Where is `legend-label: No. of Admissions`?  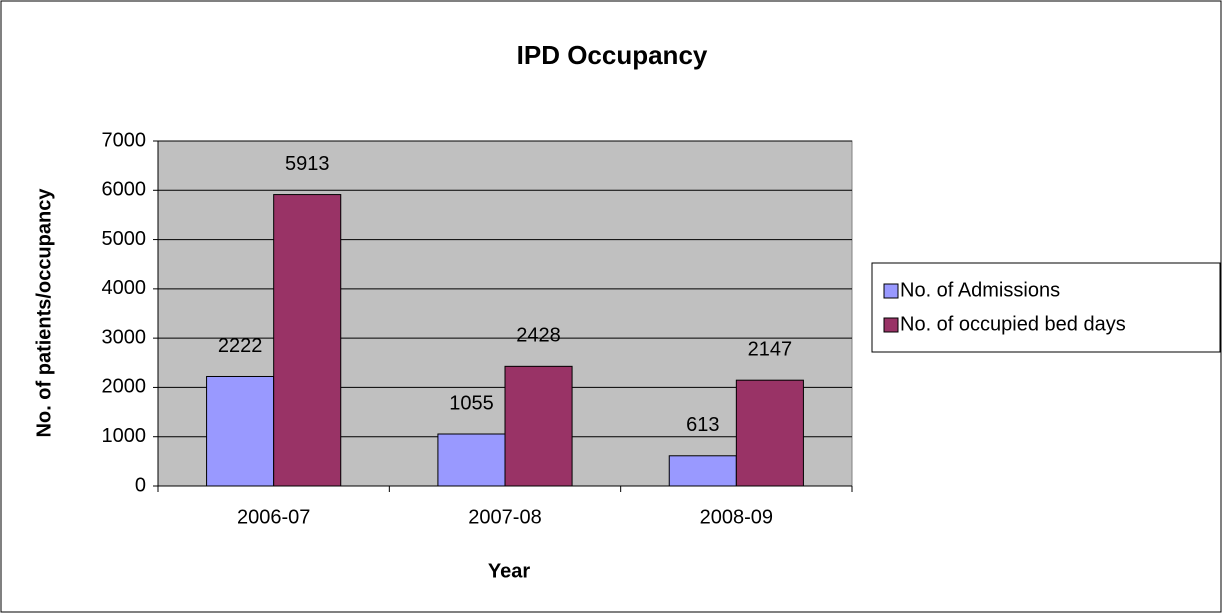
legend-label: No. of Admissions is located at coordinates (980, 290).